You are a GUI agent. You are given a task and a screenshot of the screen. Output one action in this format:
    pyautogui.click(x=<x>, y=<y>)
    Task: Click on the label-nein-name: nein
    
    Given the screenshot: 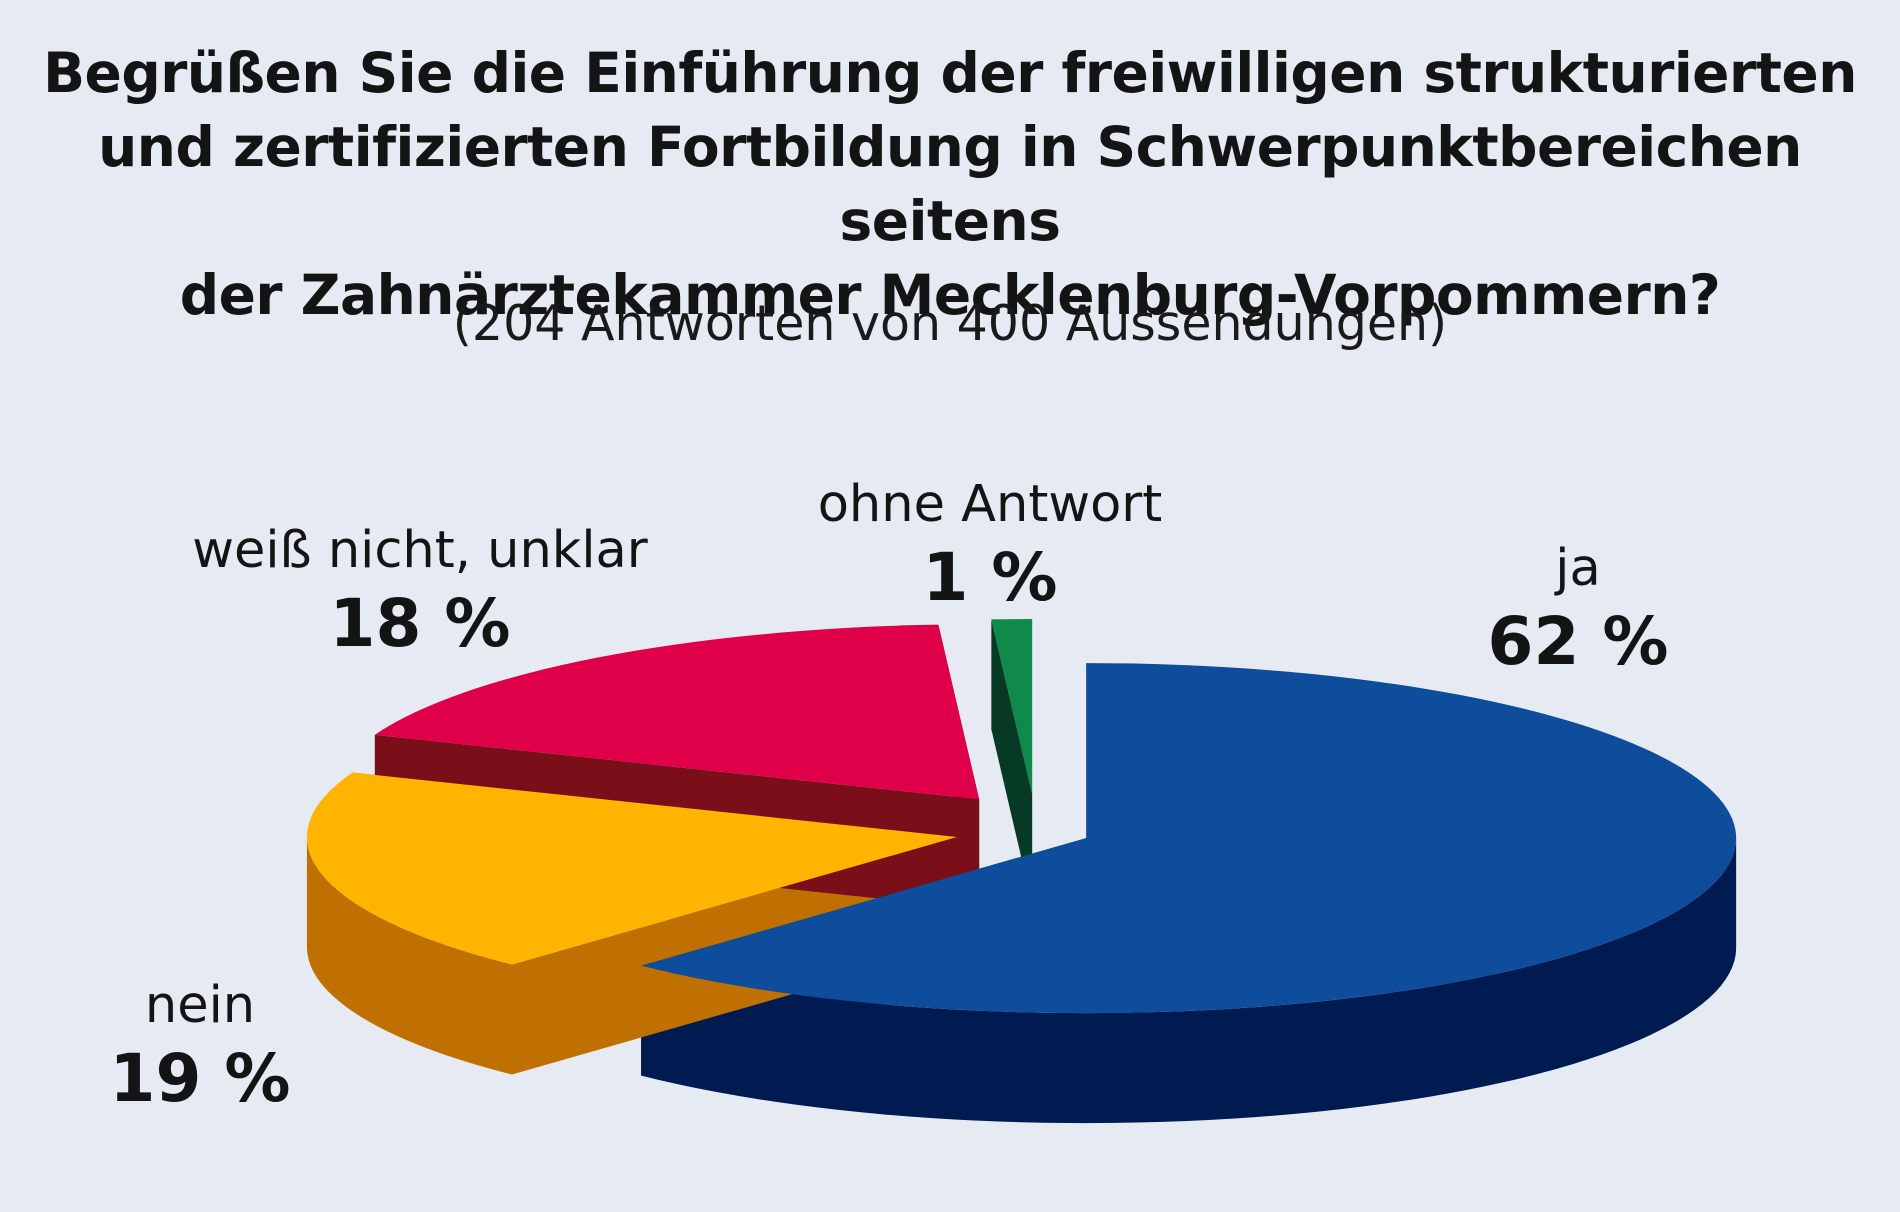 What is the action you would take?
    pyautogui.click(x=200, y=1005)
    